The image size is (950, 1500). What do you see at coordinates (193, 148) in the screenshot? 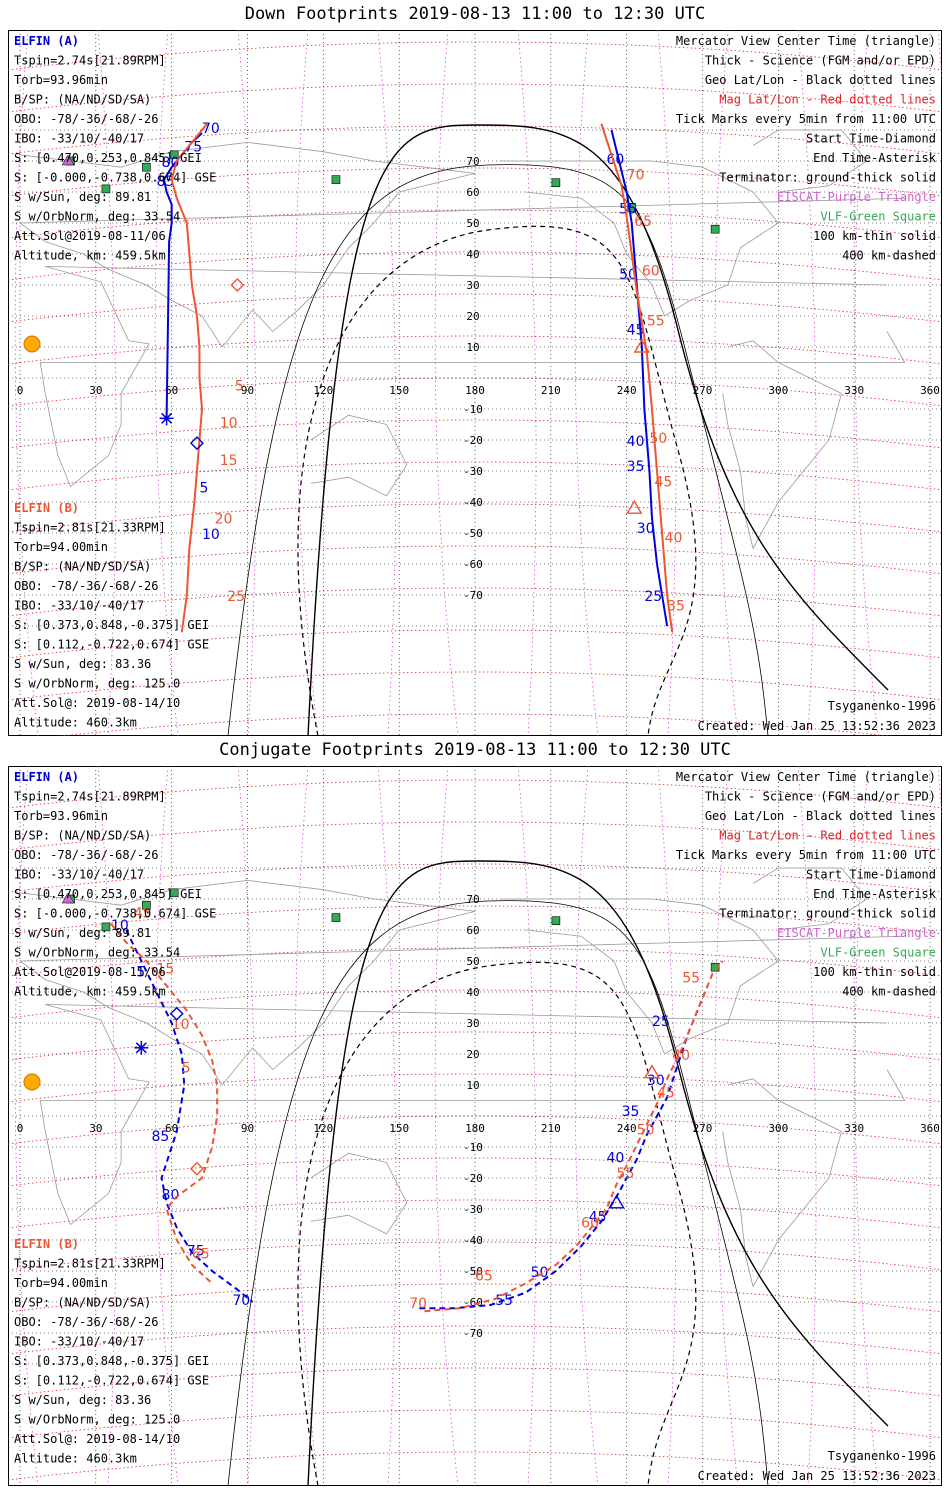
I see `track-time-label: 75` at bounding box center [193, 148].